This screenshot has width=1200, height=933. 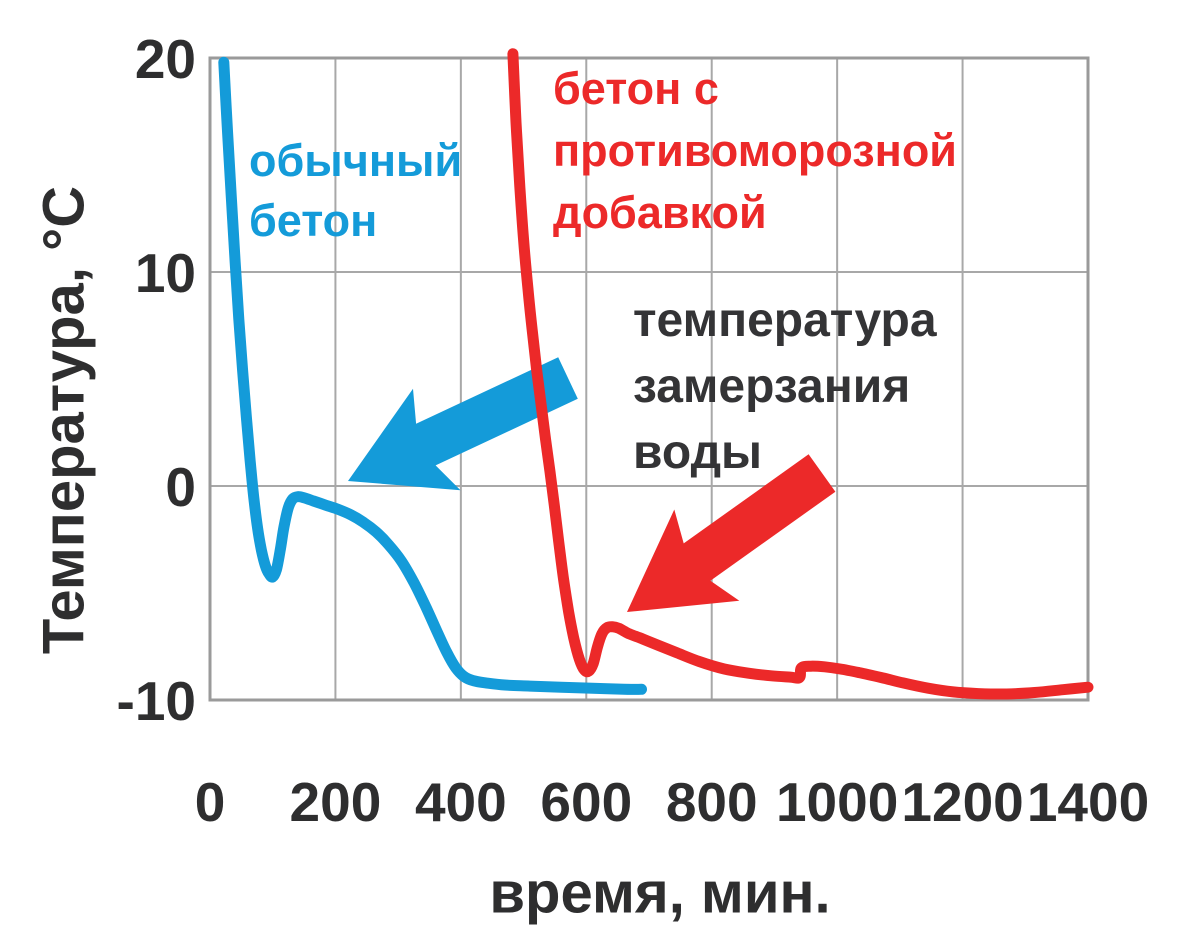 What do you see at coordinates (210, 802) in the screenshot?
I see `x-tick-label: 0` at bounding box center [210, 802].